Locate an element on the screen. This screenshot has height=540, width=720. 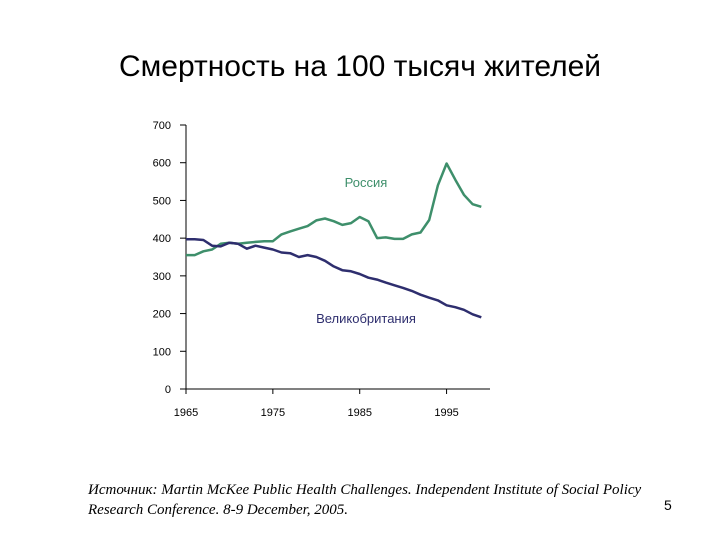
y-tick-label: 200 is located at coordinates (162, 315).